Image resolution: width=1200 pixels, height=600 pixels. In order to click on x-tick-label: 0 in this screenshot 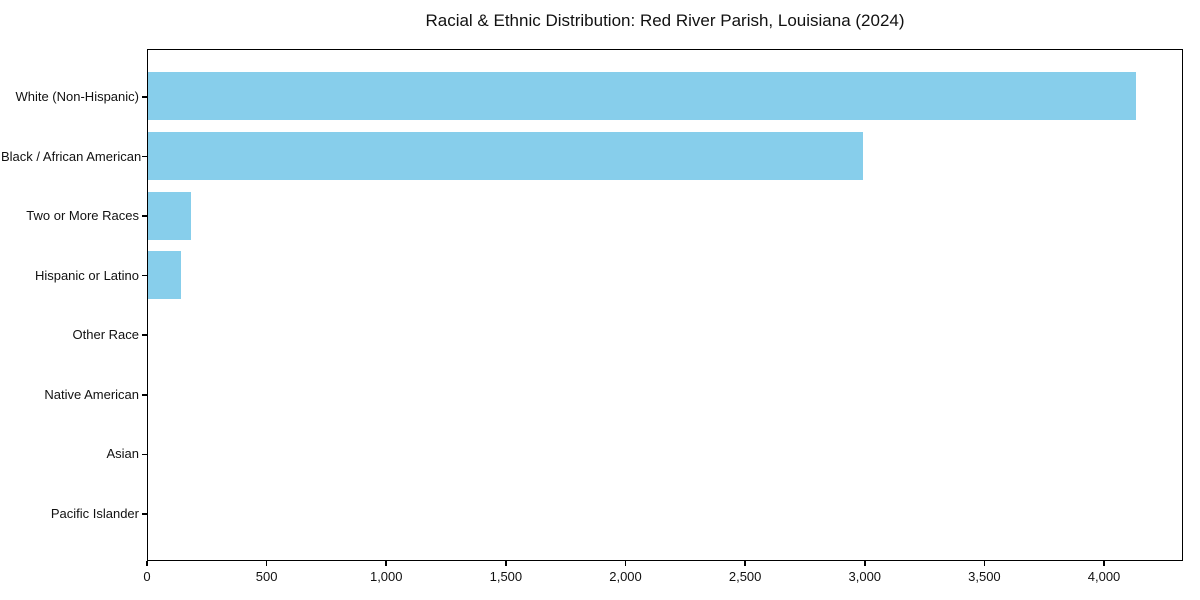, I will do `click(147, 576)`.